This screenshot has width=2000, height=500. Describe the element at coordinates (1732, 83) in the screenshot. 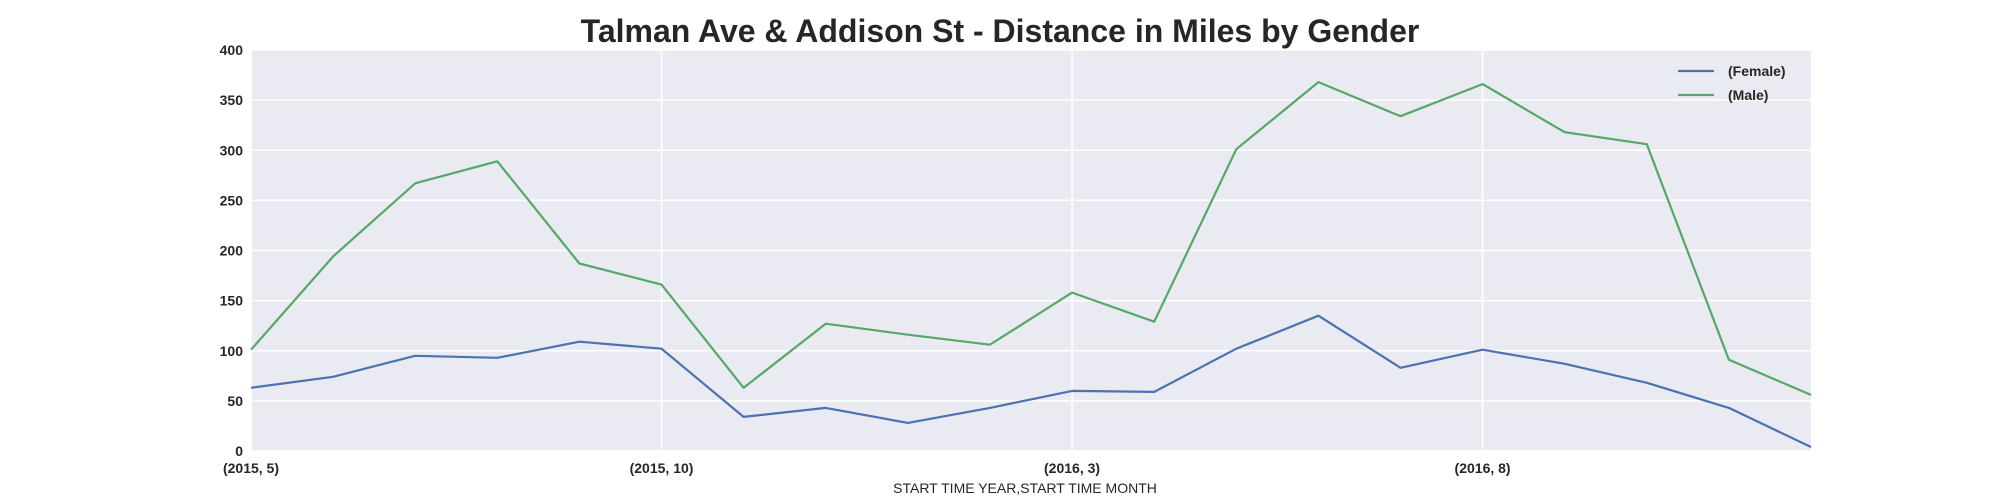

I see `legend: (Female) (Male)` at that location.